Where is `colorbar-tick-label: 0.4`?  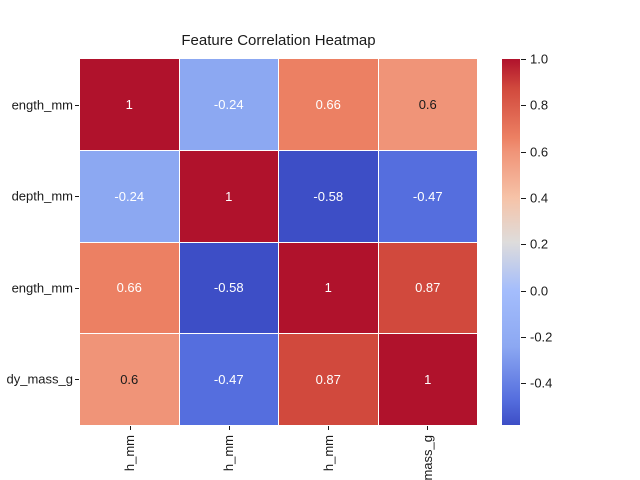 colorbar-tick-label: 0.4 is located at coordinates (539, 198).